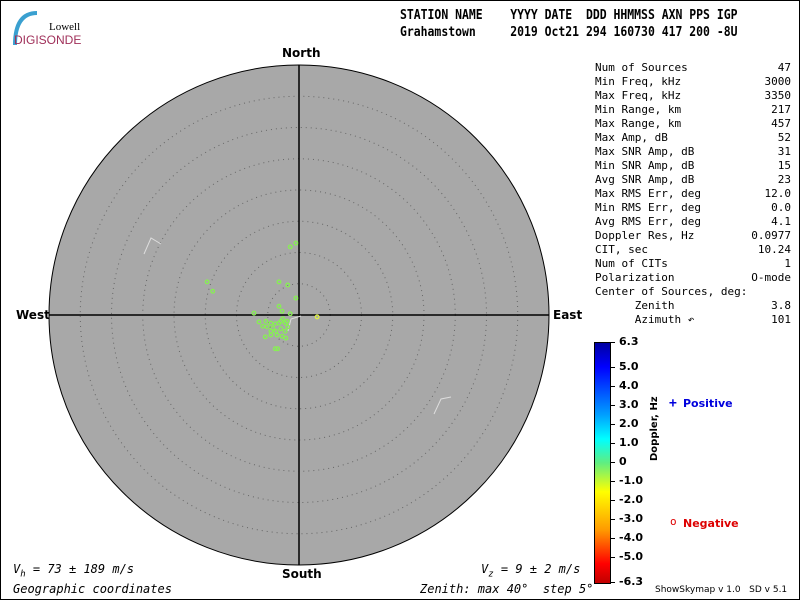 The width and height of the screenshot is (800, 600). Describe the element at coordinates (778, 193) in the screenshot. I see `stat-value: 12.0` at that location.